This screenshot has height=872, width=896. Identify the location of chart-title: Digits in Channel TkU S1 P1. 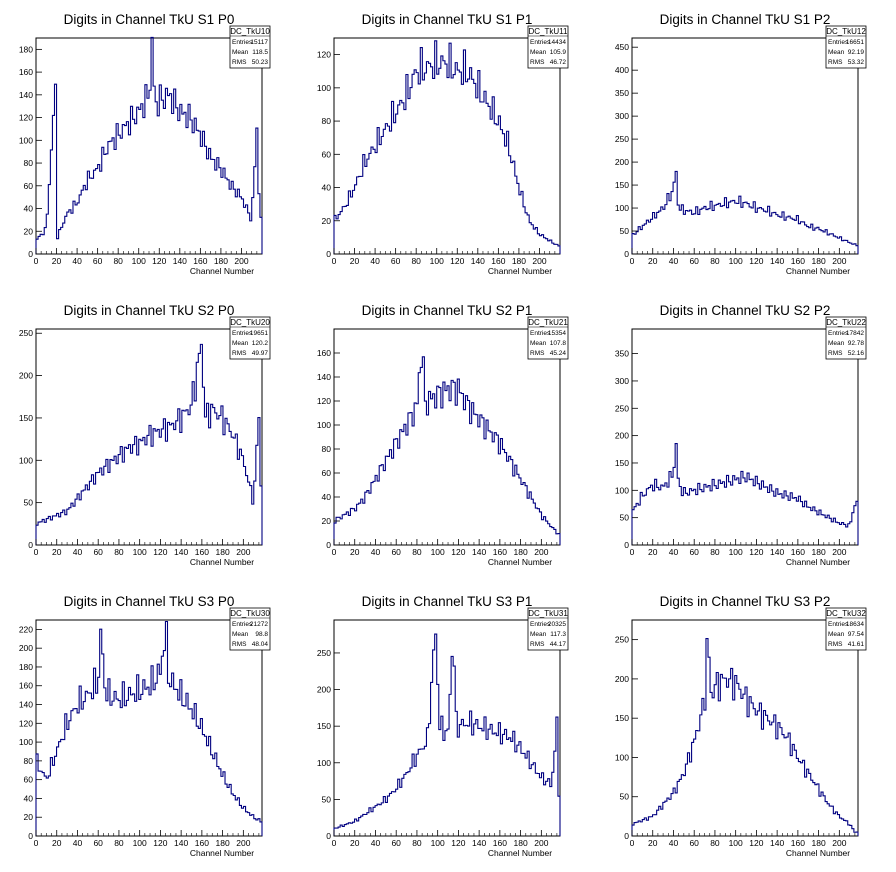
(447, 19).